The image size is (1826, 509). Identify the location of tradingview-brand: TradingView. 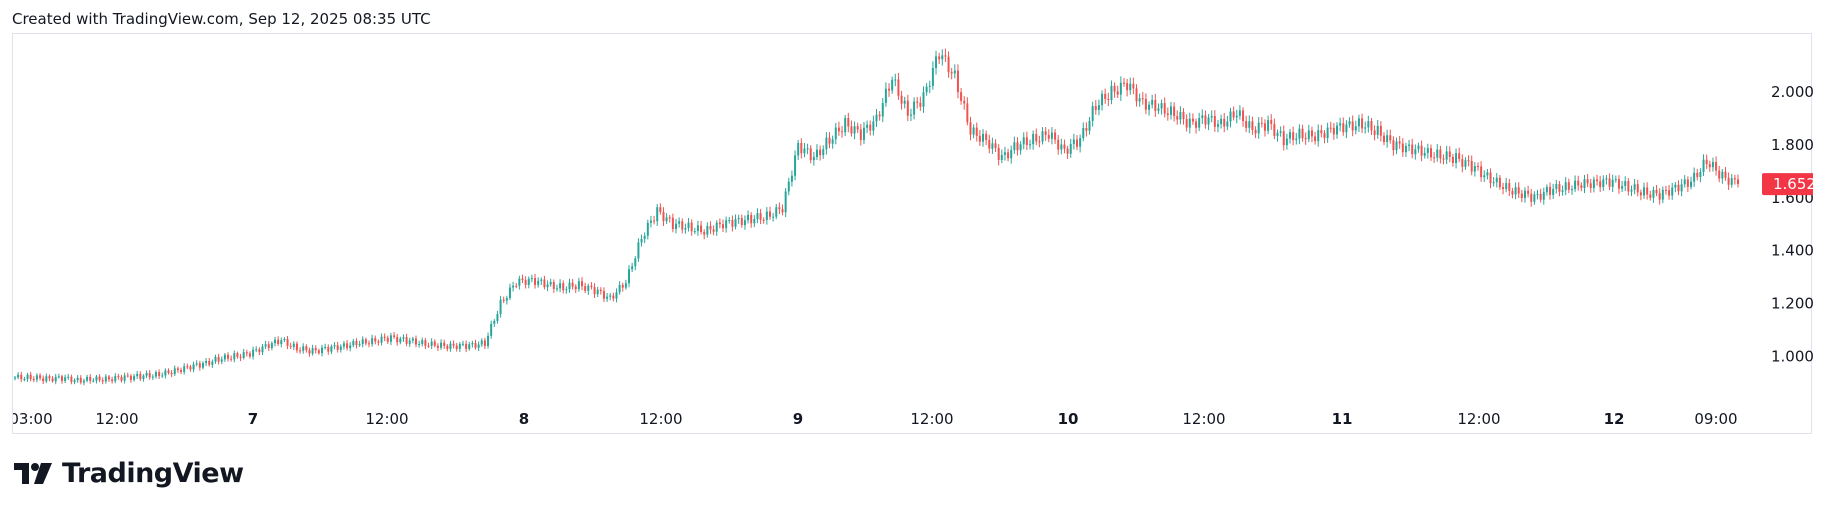
(129, 473).